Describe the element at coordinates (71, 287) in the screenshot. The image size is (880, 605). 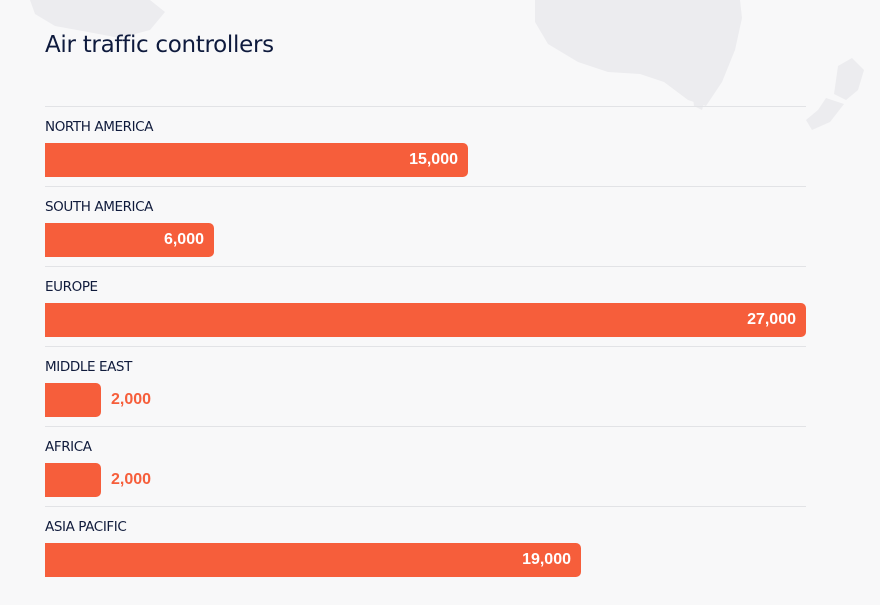
I see `category-label: EUROPE` at that location.